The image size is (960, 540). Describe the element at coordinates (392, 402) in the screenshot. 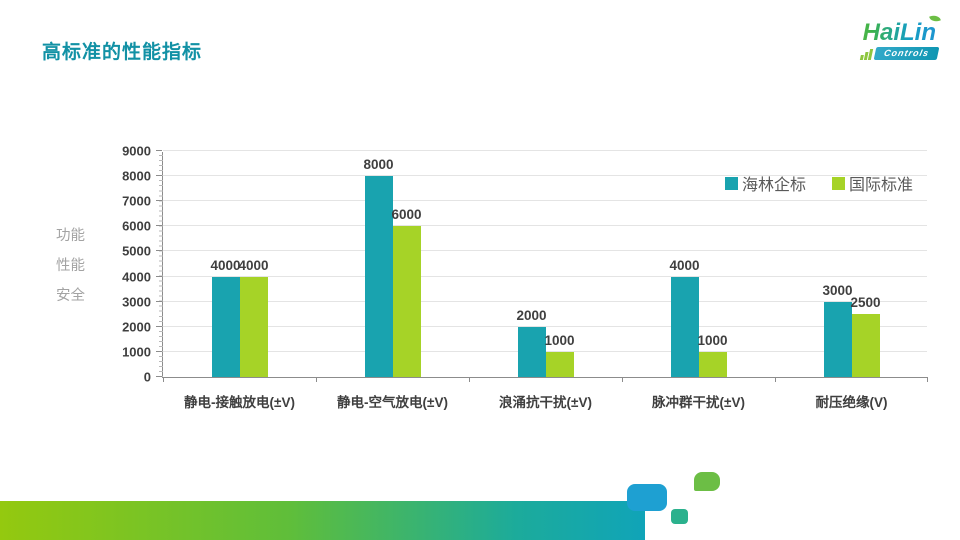

I see `category-label: 静电-空气放电(±V)` at that location.